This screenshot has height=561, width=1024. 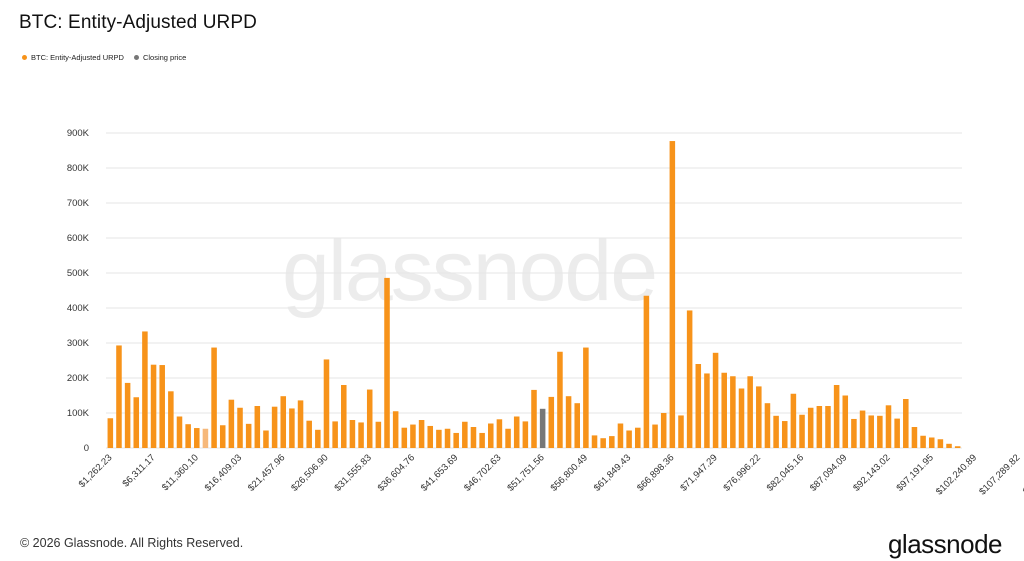 What do you see at coordinates (73, 57) in the screenshot?
I see `legend-item-urpd: BTC: Entity-Adjusted URPD` at bounding box center [73, 57].